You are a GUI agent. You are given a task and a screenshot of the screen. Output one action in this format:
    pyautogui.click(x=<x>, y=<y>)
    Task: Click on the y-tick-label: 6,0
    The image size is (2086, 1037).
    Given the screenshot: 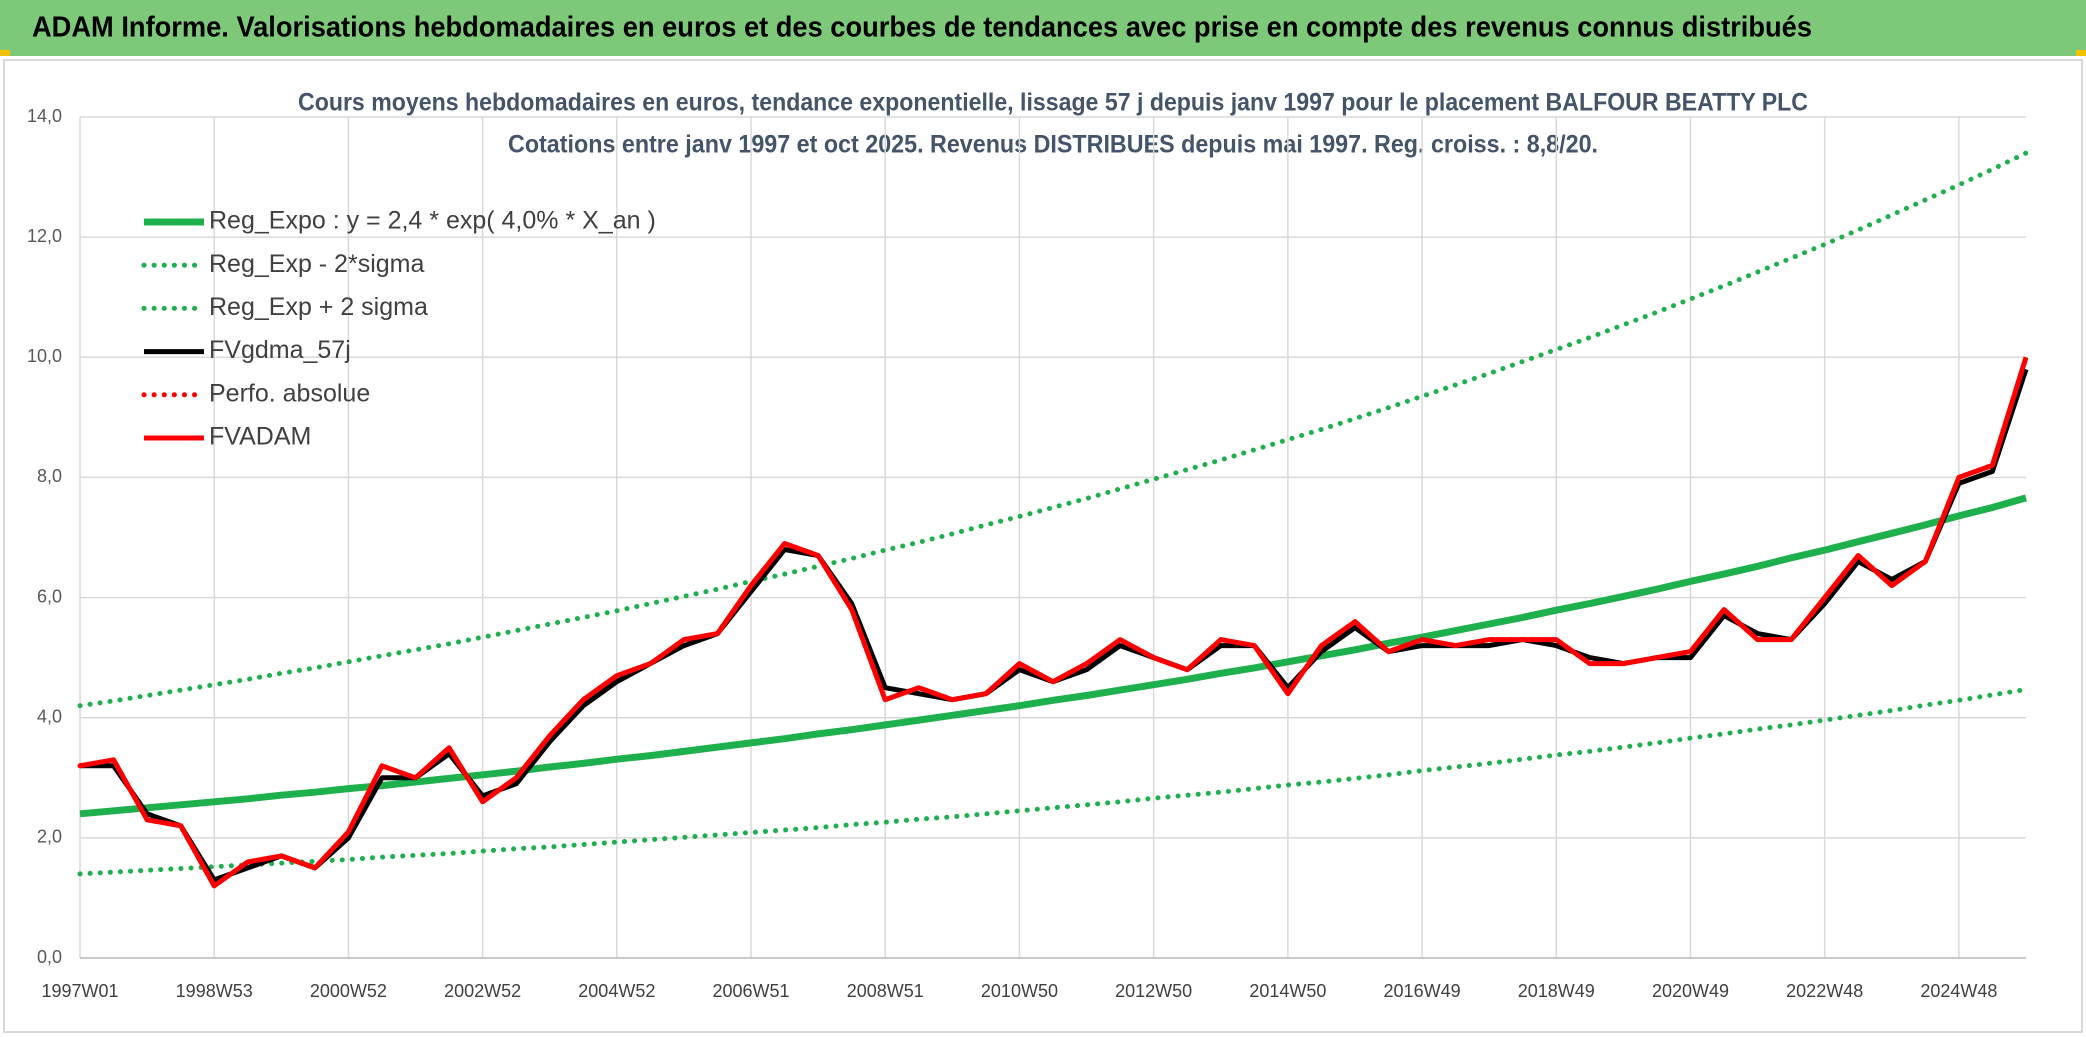 What is the action you would take?
    pyautogui.click(x=49, y=596)
    